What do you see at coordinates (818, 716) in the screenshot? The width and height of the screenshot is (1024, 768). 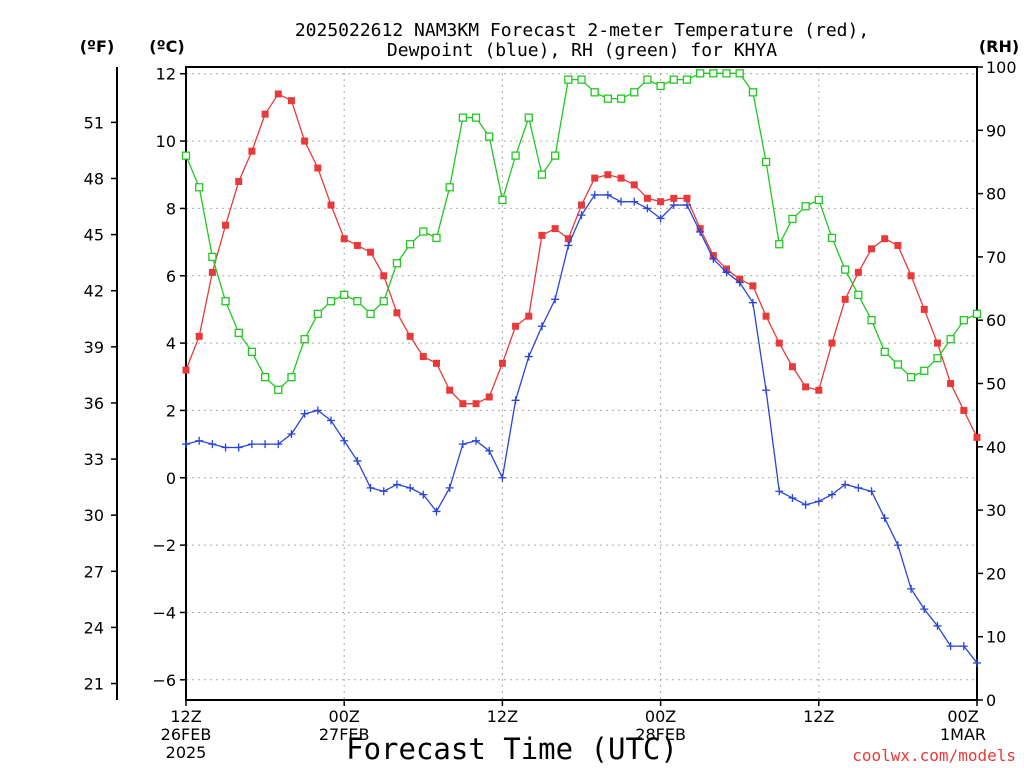 I see `time-tick-label-4-1: 12Z` at bounding box center [818, 716].